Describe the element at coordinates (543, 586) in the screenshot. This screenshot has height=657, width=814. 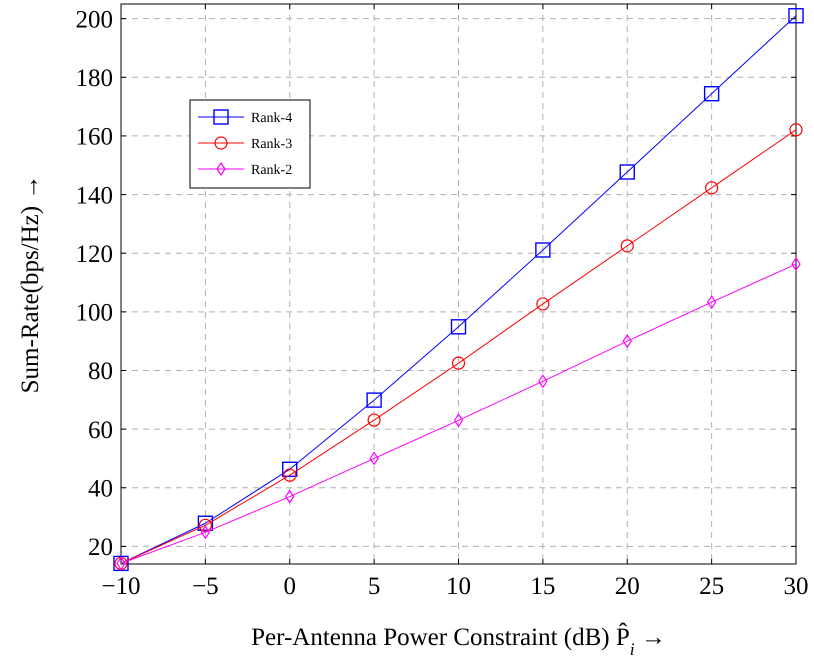
I see `x-tick-label: 15` at that location.